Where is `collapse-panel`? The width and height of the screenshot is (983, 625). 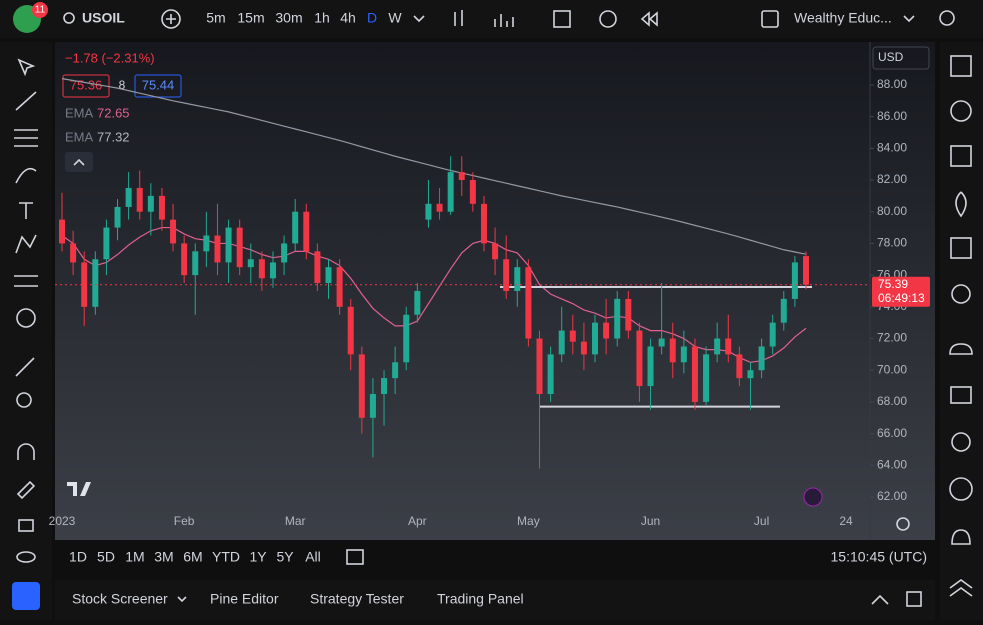
collapse-panel is located at coordinates (880, 599).